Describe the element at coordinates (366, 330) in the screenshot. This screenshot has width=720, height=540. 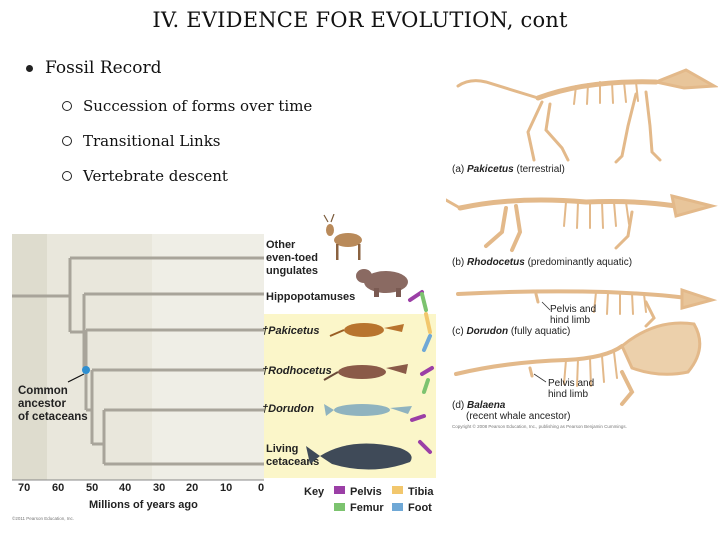
I see `pakicetus-icon` at that location.